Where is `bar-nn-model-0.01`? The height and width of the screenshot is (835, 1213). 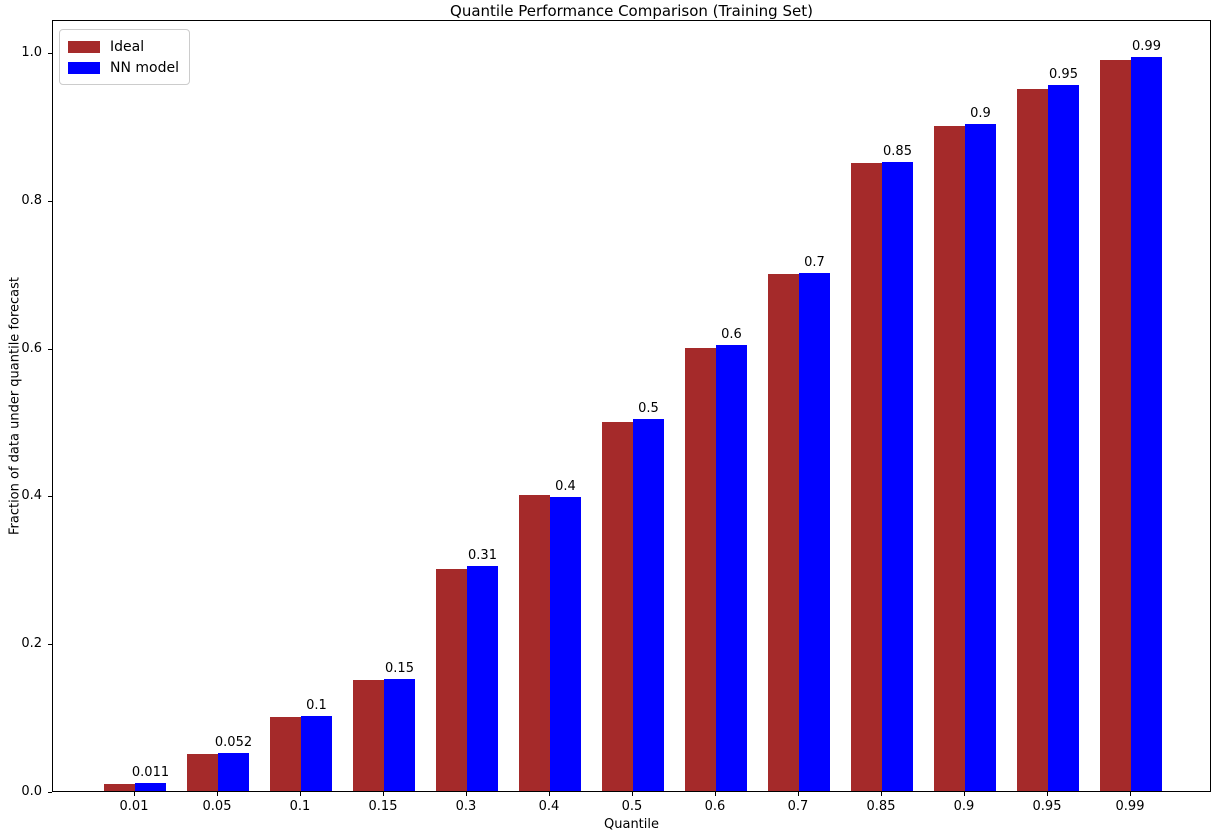
bar-nn-model-0.01 is located at coordinates (150, 787).